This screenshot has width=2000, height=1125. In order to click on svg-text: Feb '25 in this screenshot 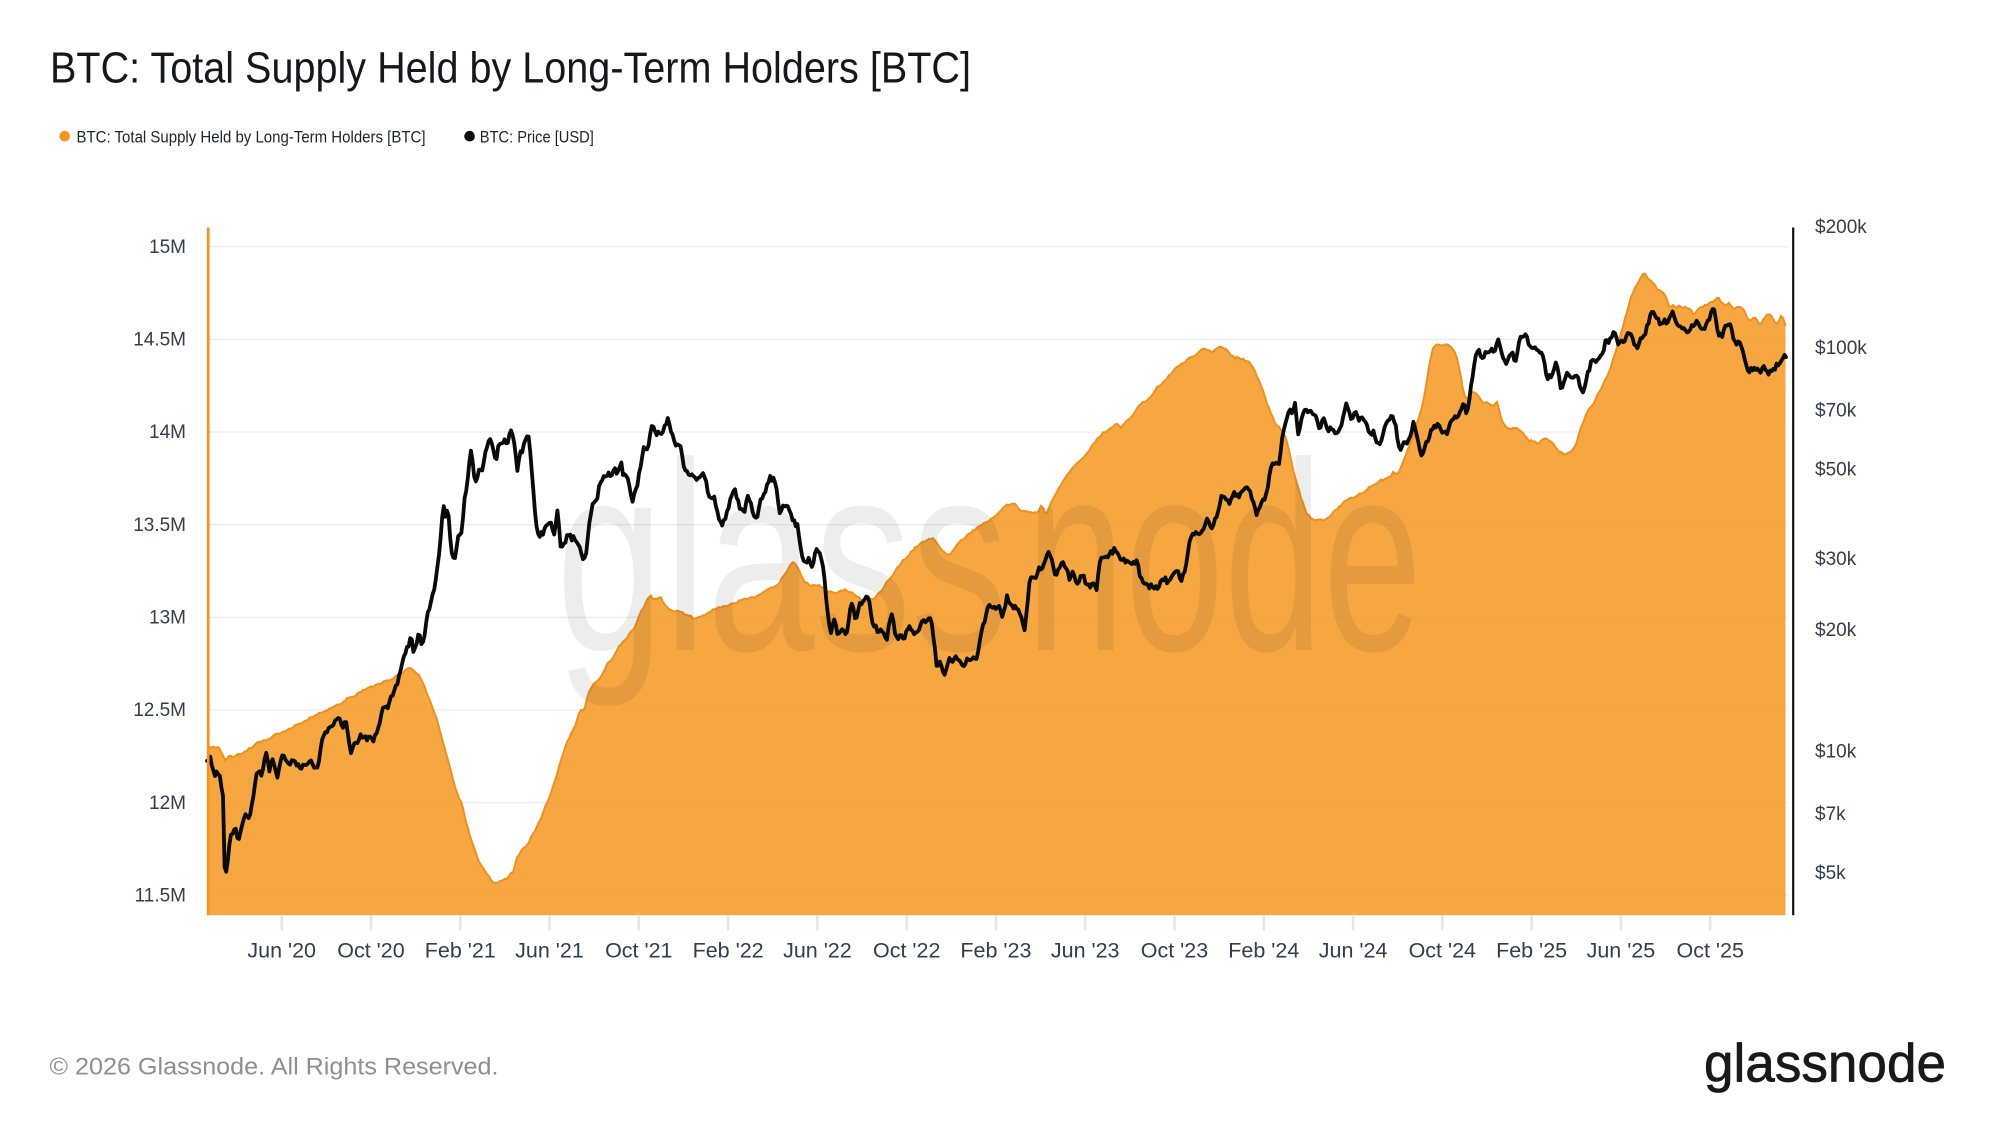, I will do `click(1531, 951)`.